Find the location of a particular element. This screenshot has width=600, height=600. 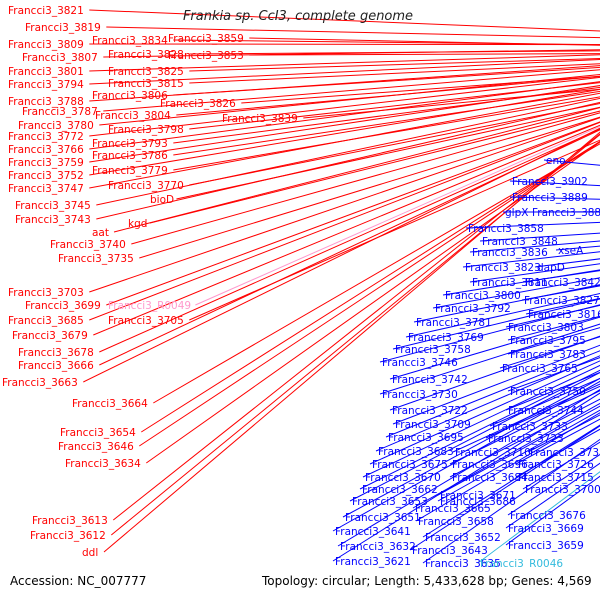

right-gene-label: Francci3_3662 is located at coordinates (400, 490).